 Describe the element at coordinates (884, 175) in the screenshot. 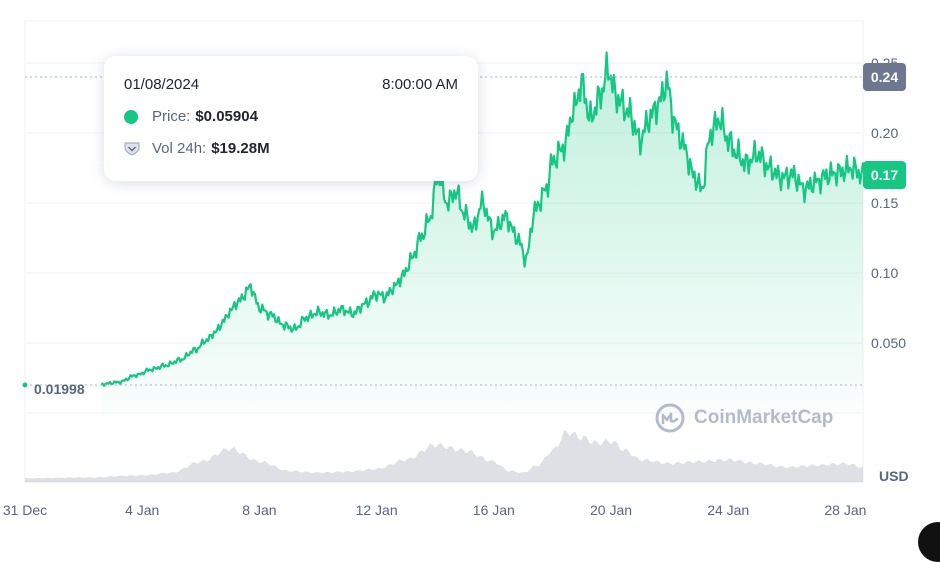

I see `current-price-badge: 0.17` at that location.